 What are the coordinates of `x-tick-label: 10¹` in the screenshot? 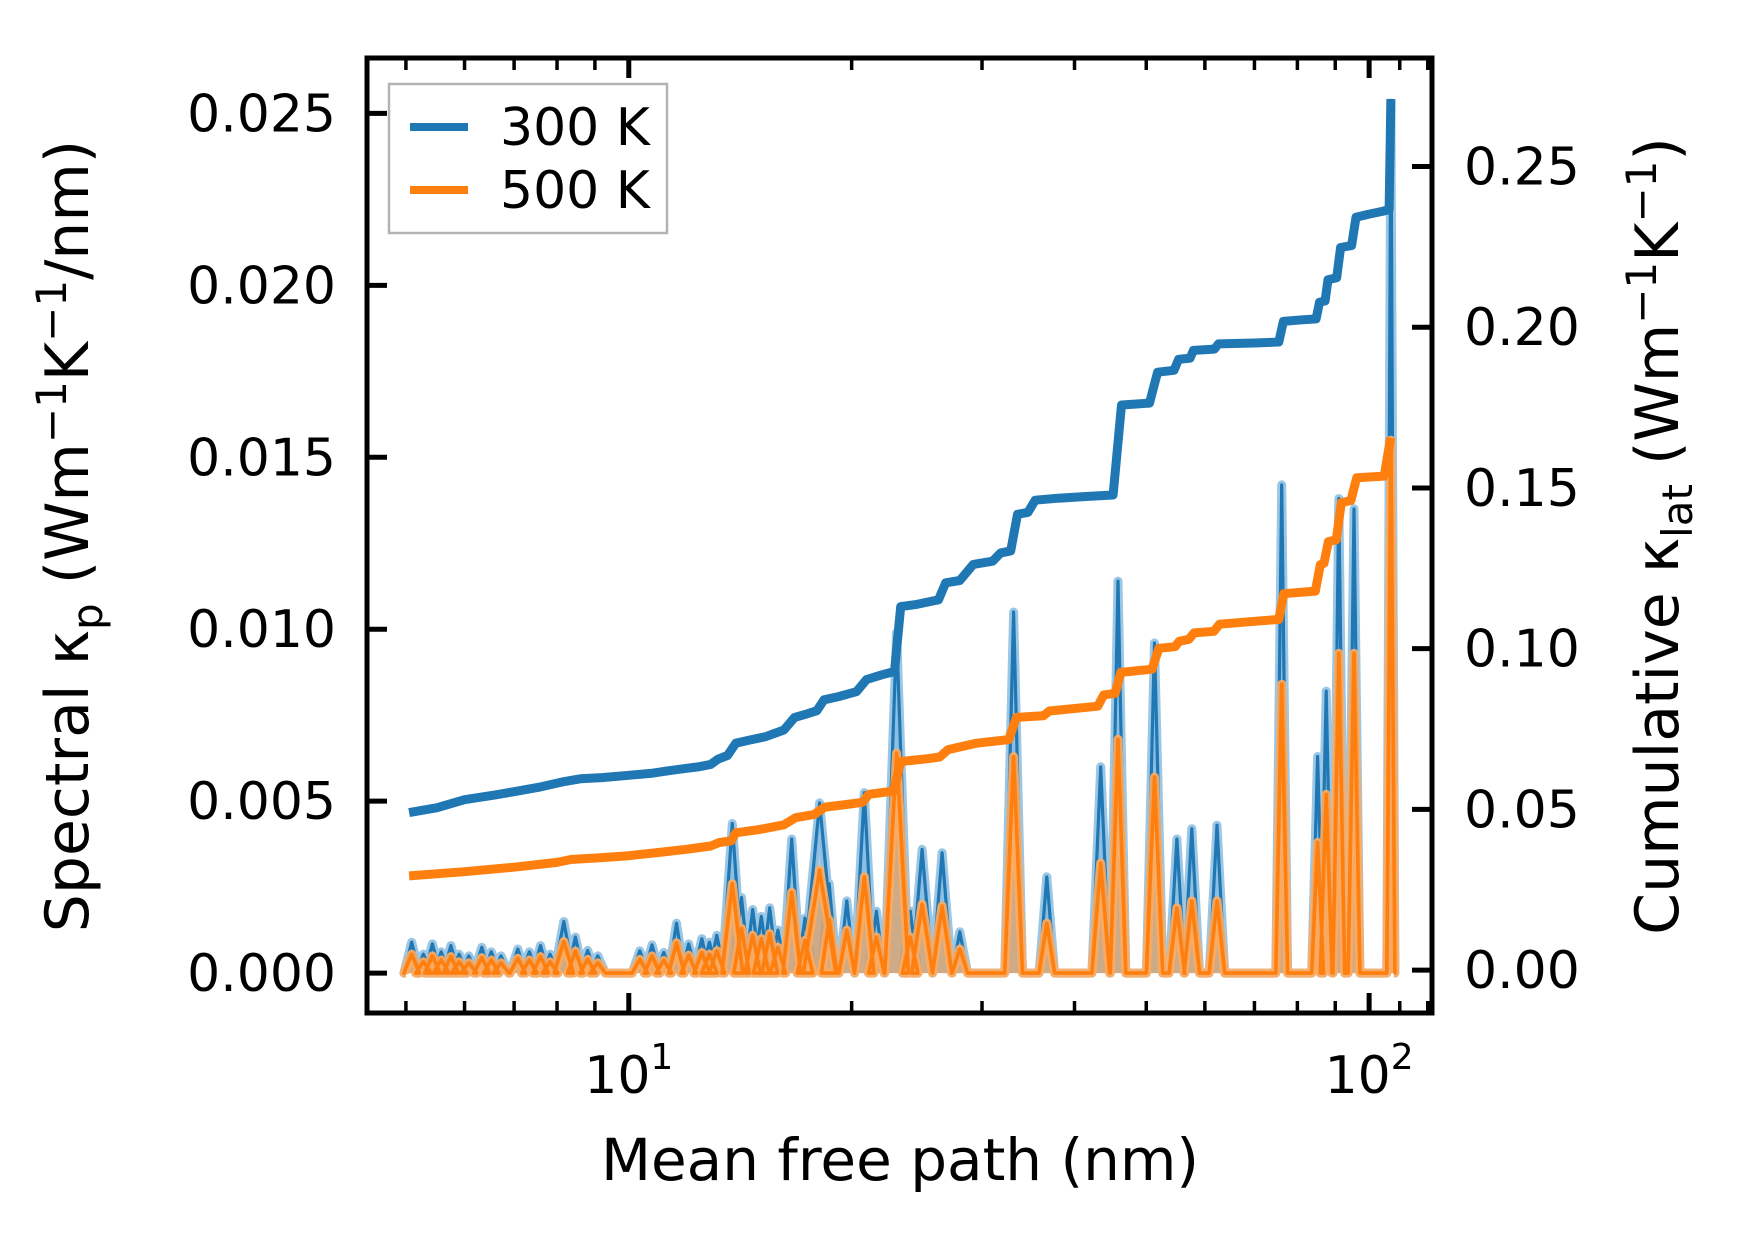 It's located at (628, 1071).